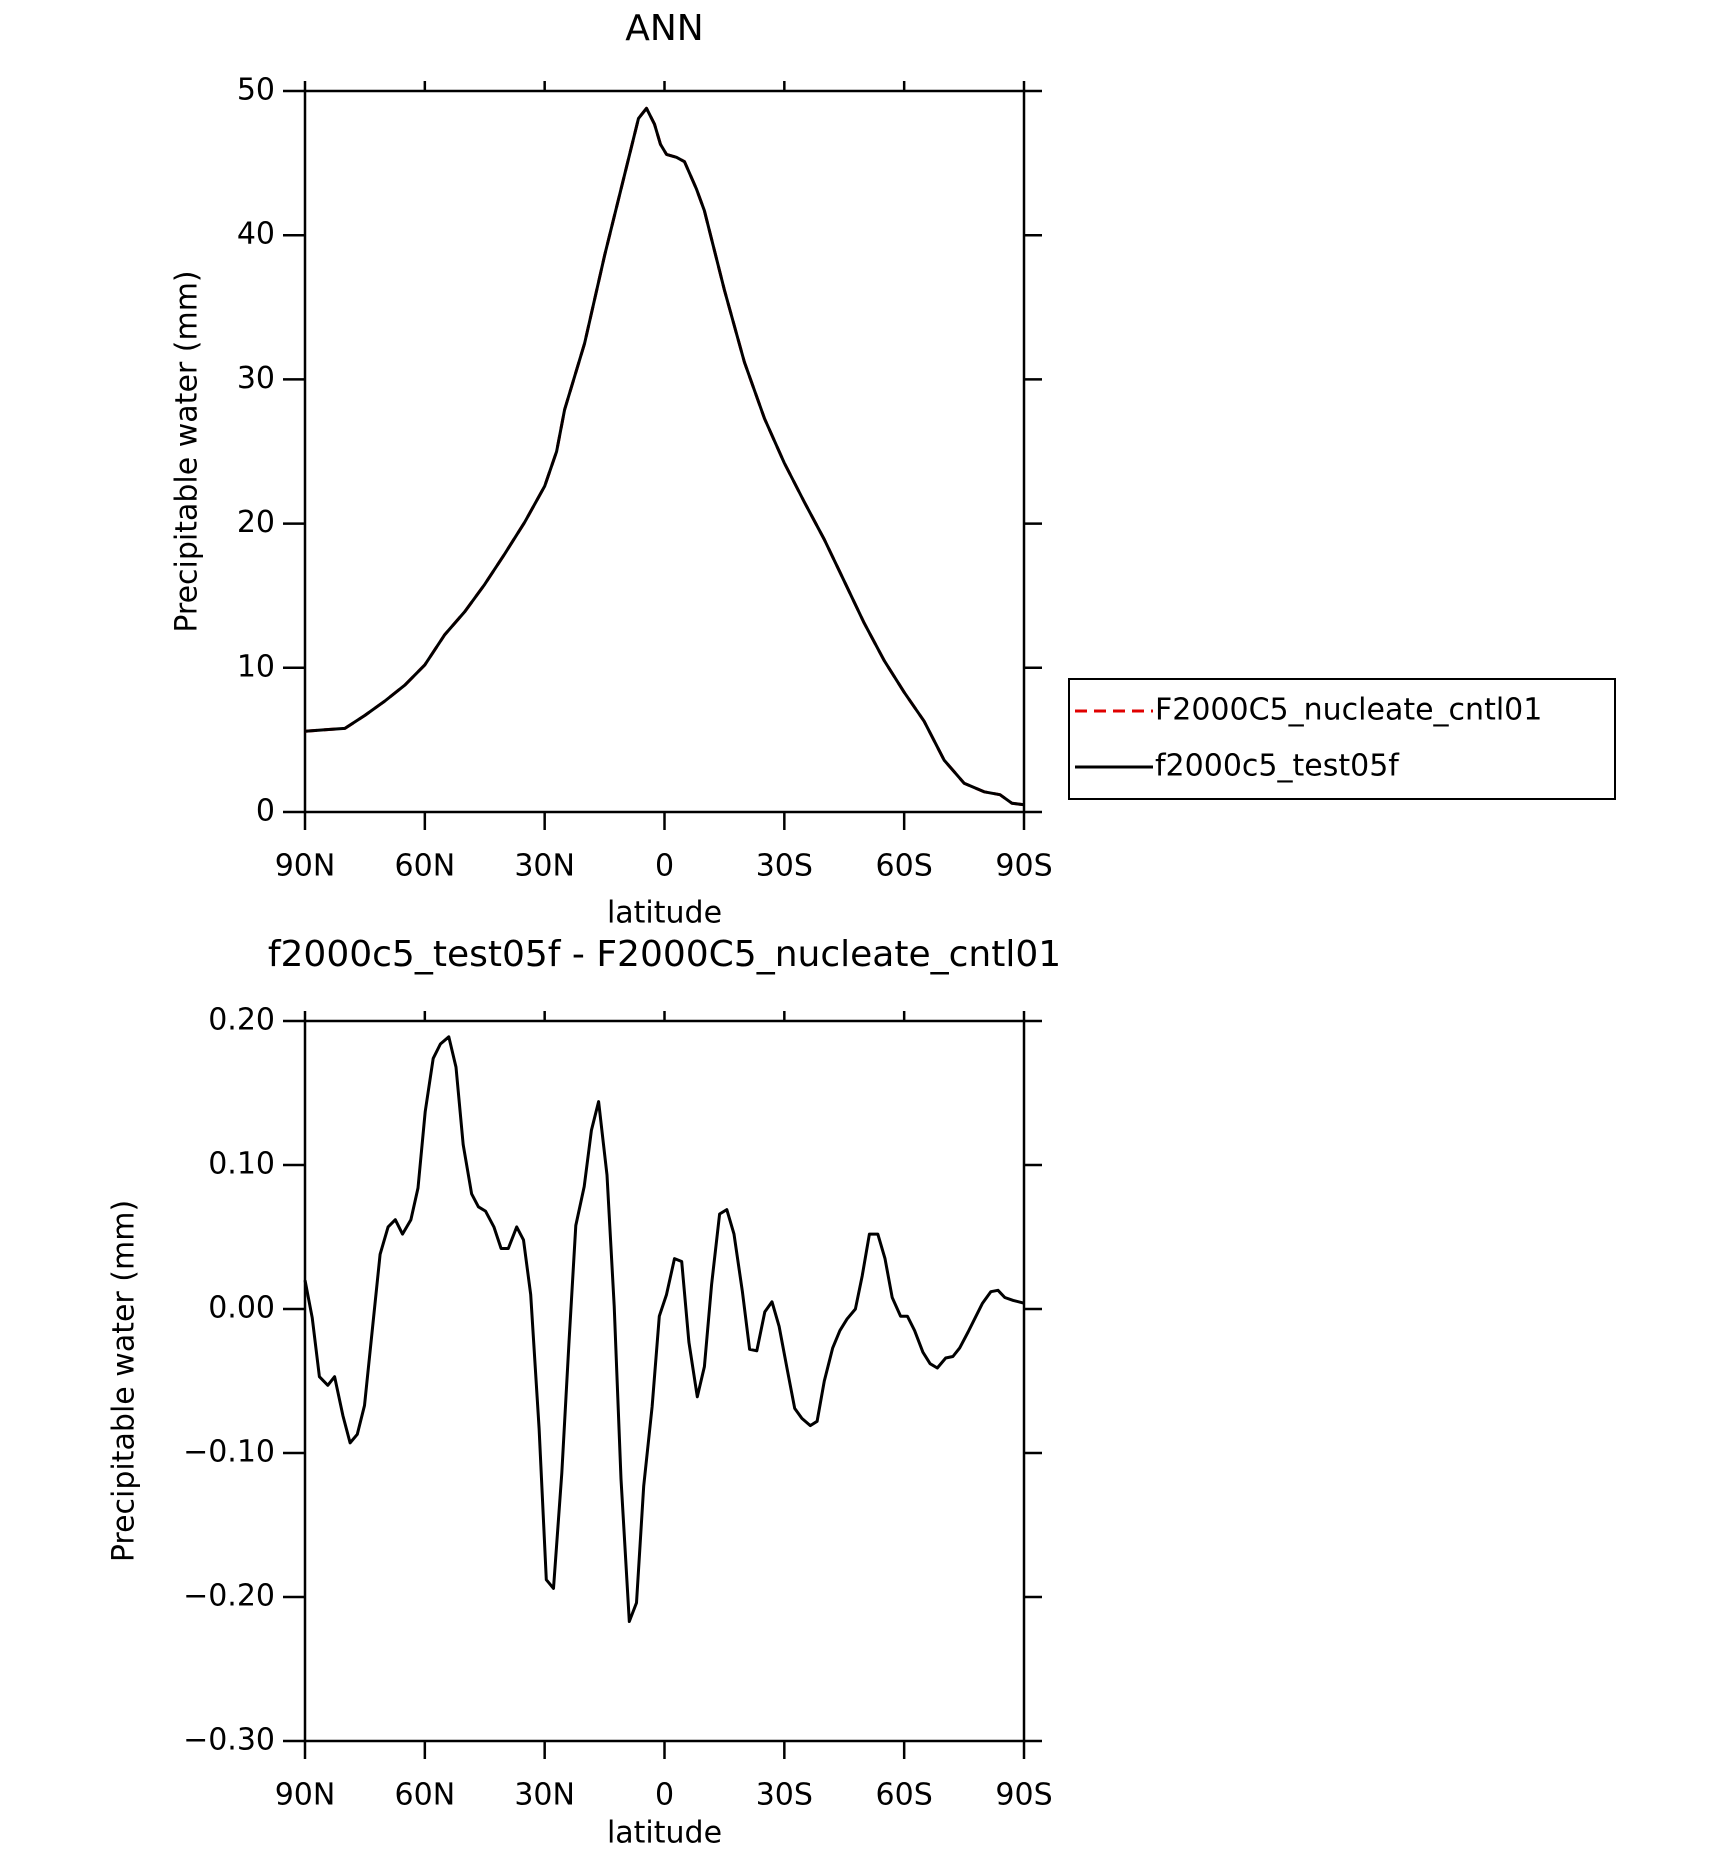  What do you see at coordinates (1342, 739) in the screenshot?
I see `legend-box` at bounding box center [1342, 739].